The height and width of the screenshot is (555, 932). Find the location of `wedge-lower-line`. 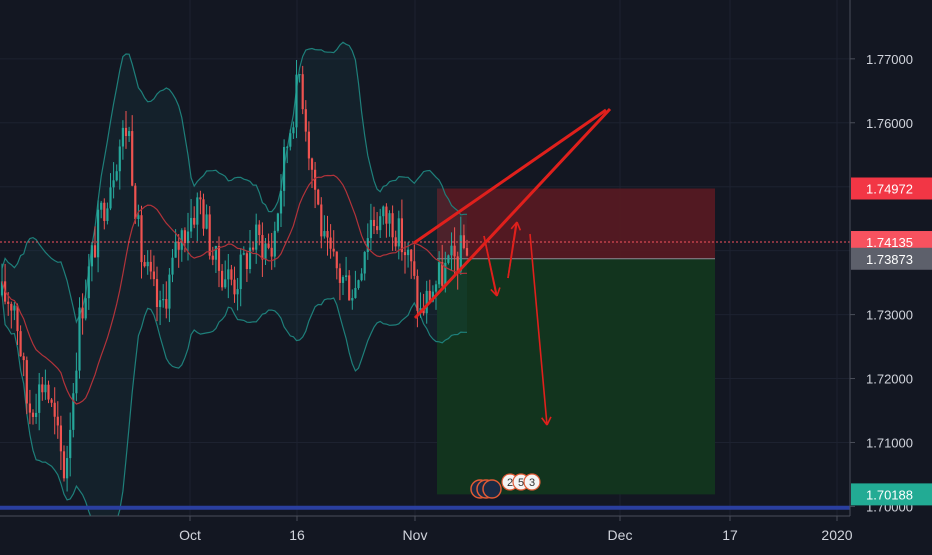

wedge-lower-line is located at coordinates (512, 213).